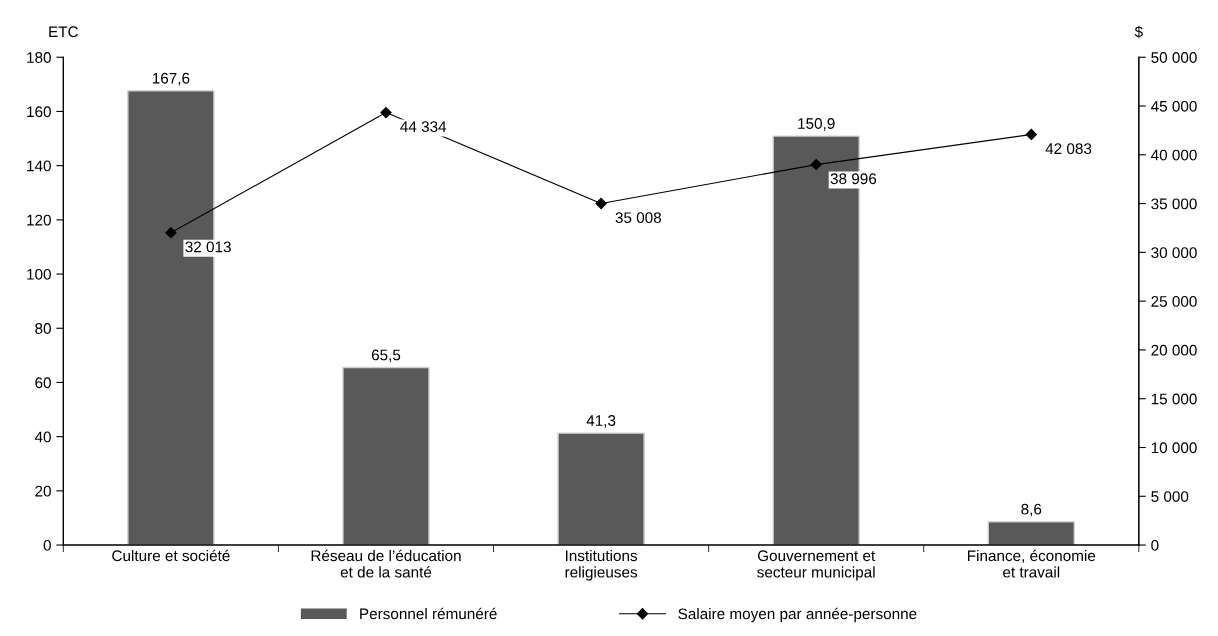  What do you see at coordinates (601, 565) in the screenshot?
I see `x-tick-label: Institutions religieuses` at bounding box center [601, 565].